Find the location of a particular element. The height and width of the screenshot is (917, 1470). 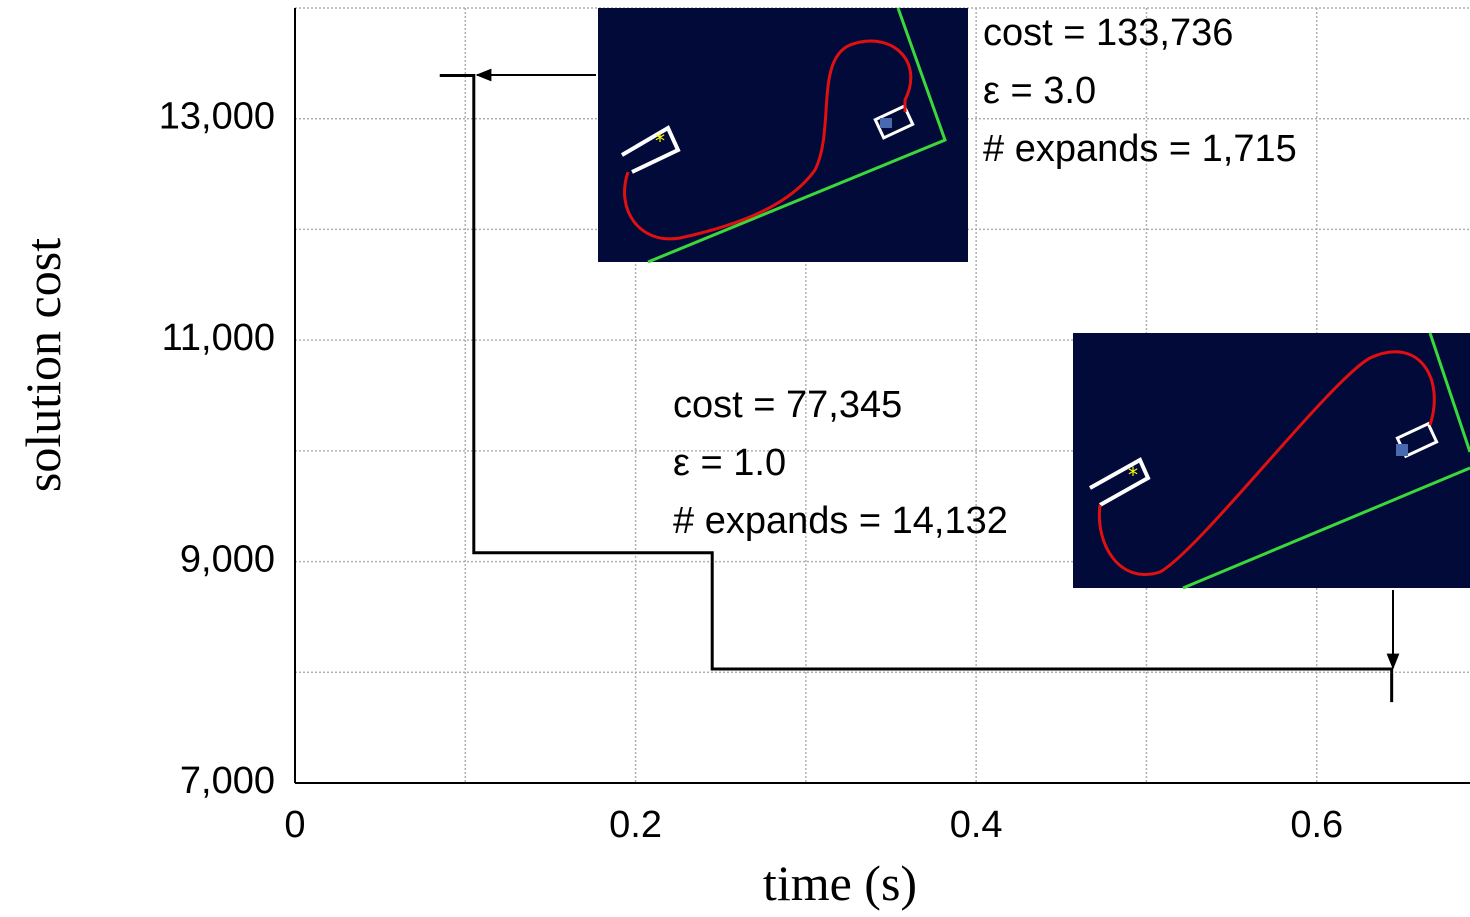

annotation-line: # expands = 14,132 is located at coordinates (840, 521).